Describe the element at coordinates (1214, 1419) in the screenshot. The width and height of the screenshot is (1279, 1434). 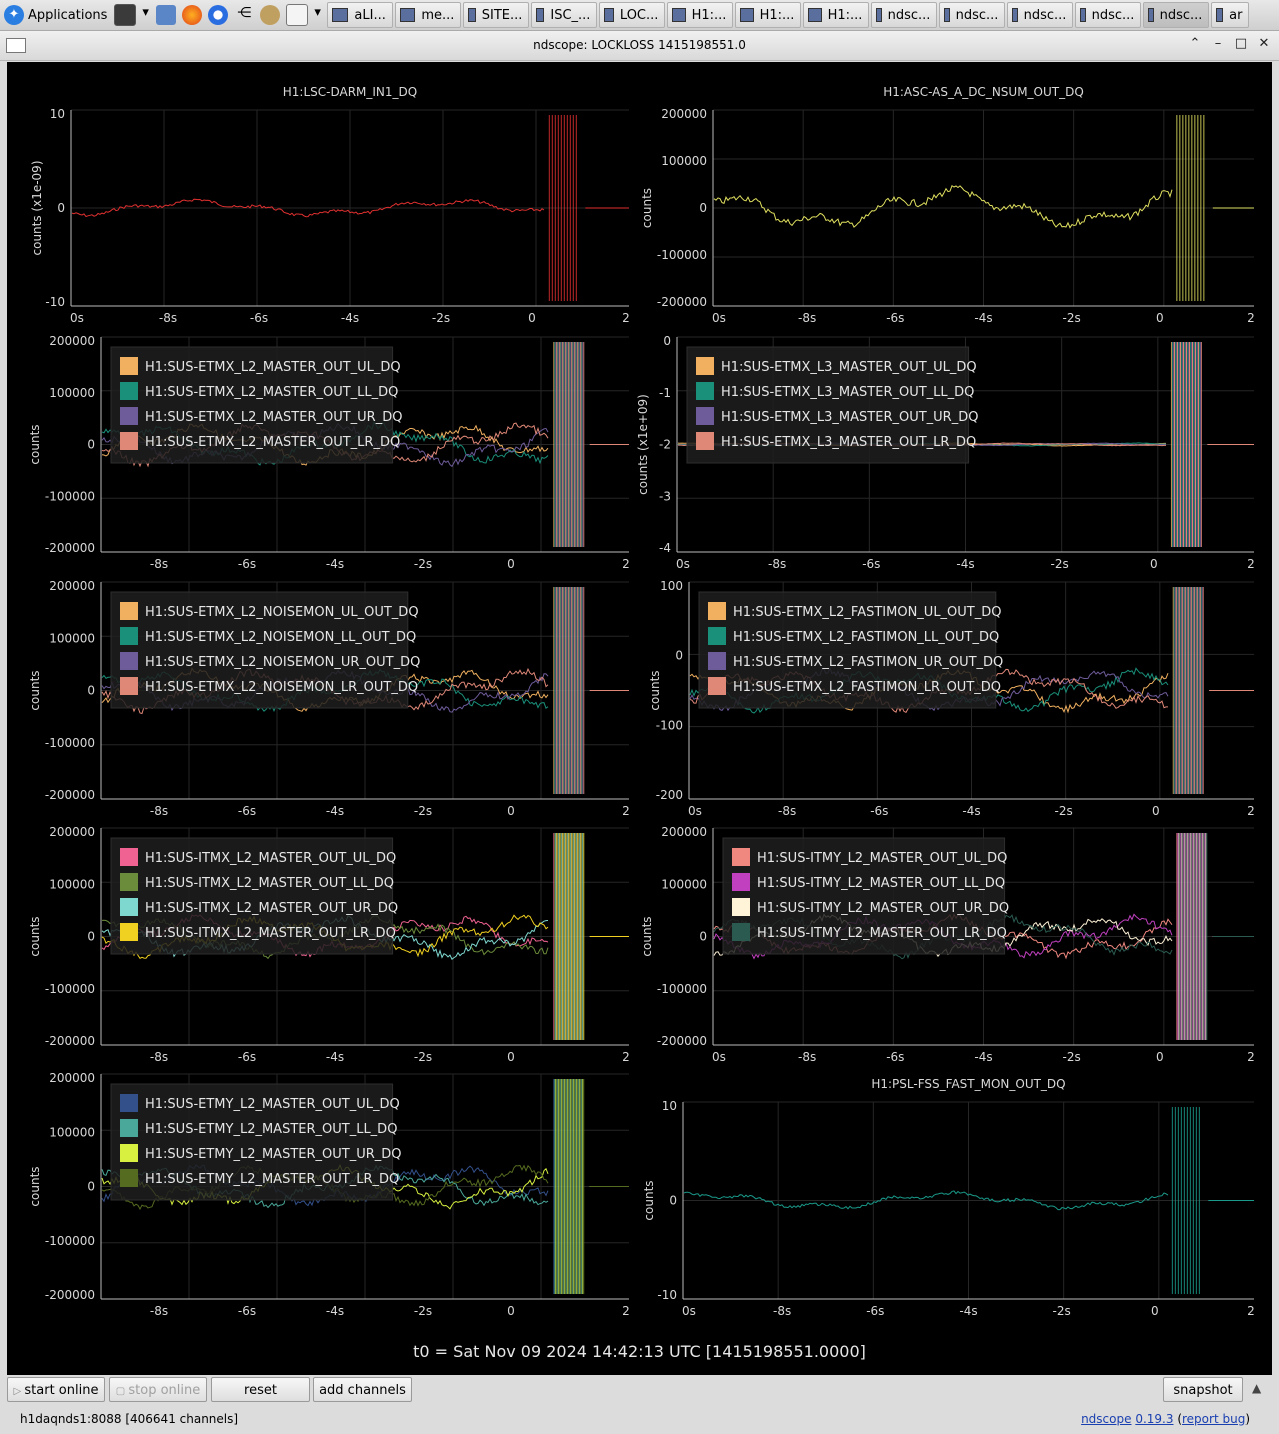
I see `report-bug-link: report bug` at that location.